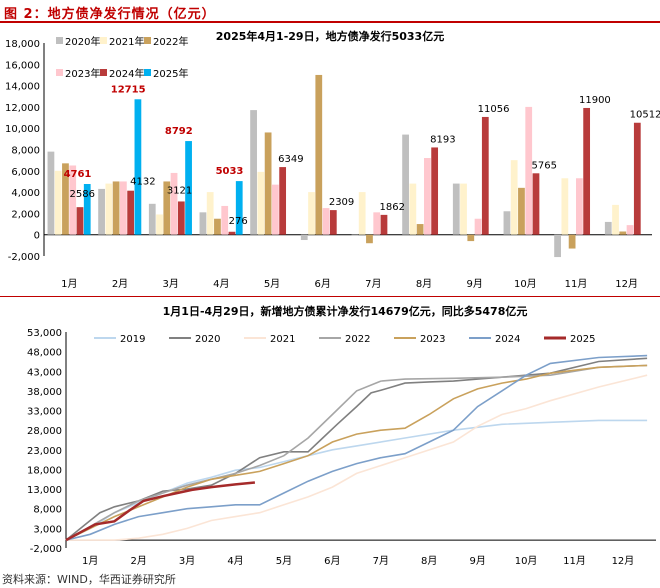 The image size is (660, 588). I want to click on legend-label: 2024年, so click(126, 73).